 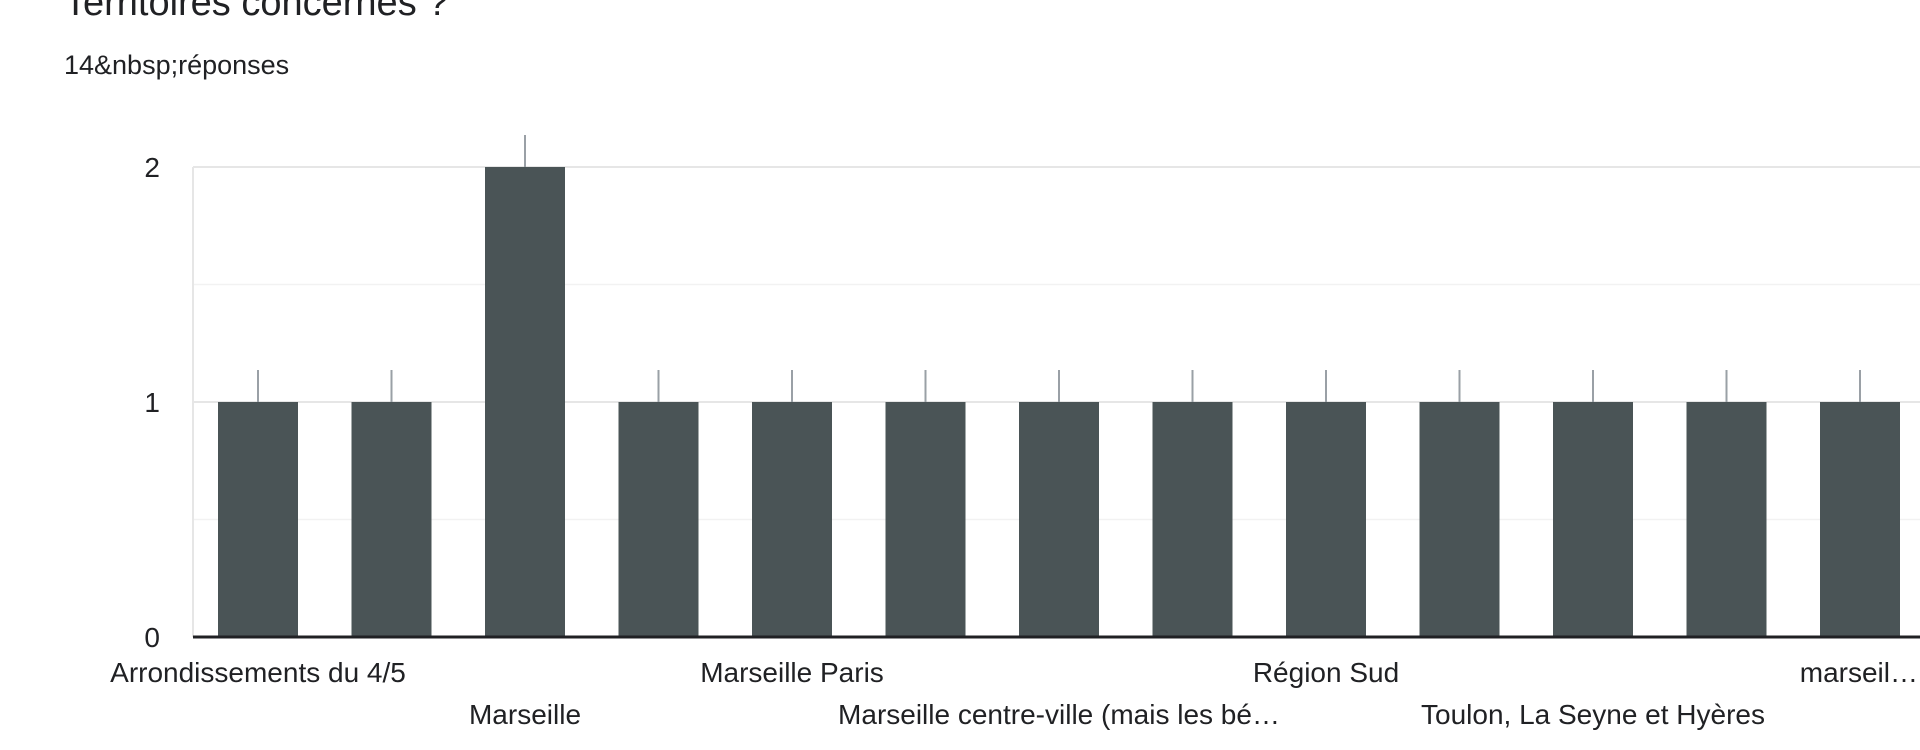 I want to click on x-tick-label: Marseille, so click(x=525, y=714).